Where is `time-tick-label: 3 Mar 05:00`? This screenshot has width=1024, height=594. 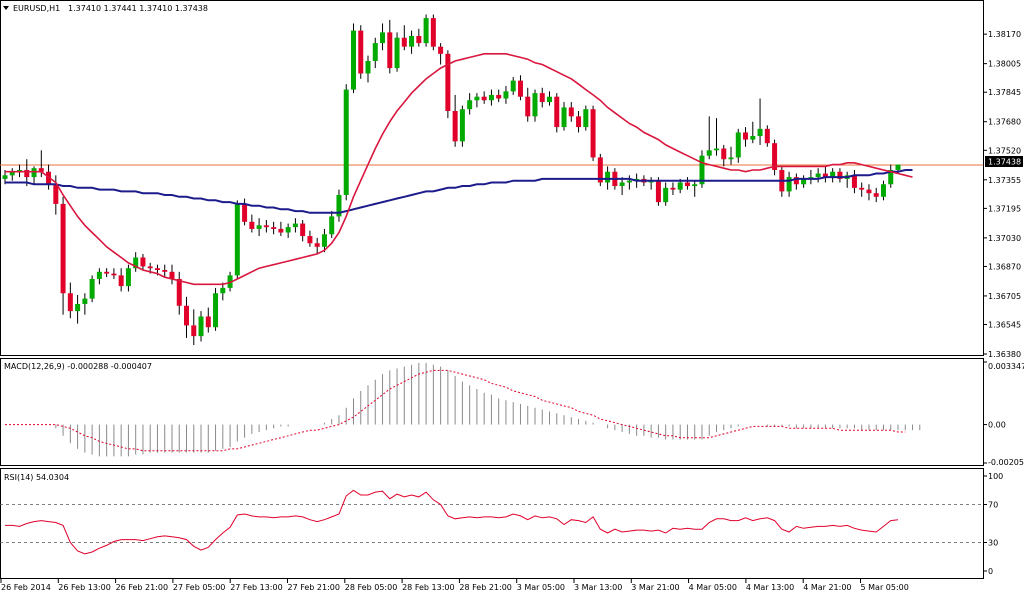
time-tick-label: 3 Mar 05:00 is located at coordinates (541, 587).